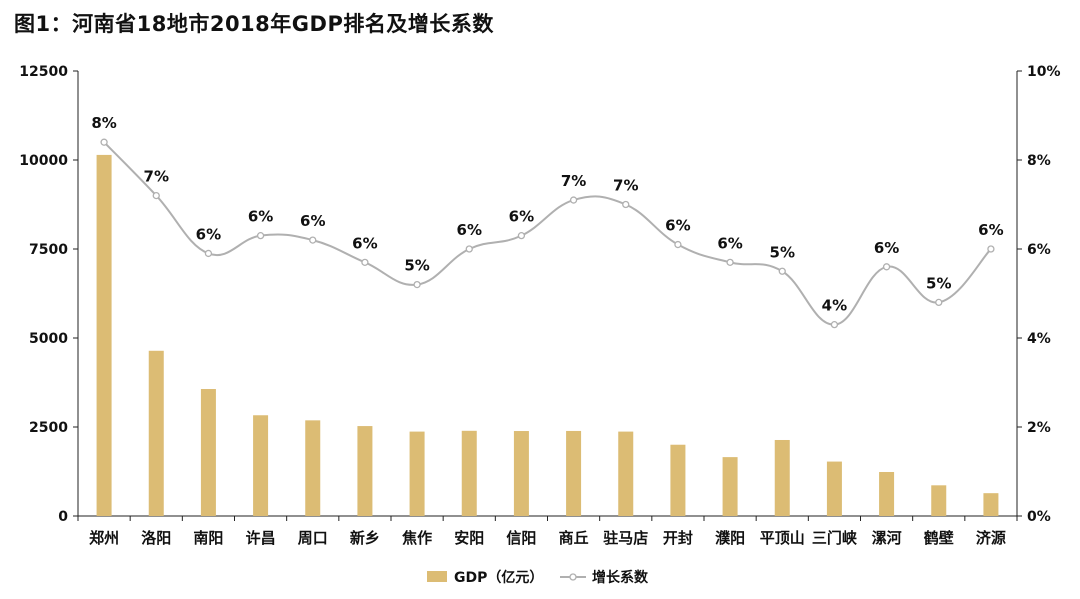  I want to click on category-label: 洛阳, so click(156, 538).